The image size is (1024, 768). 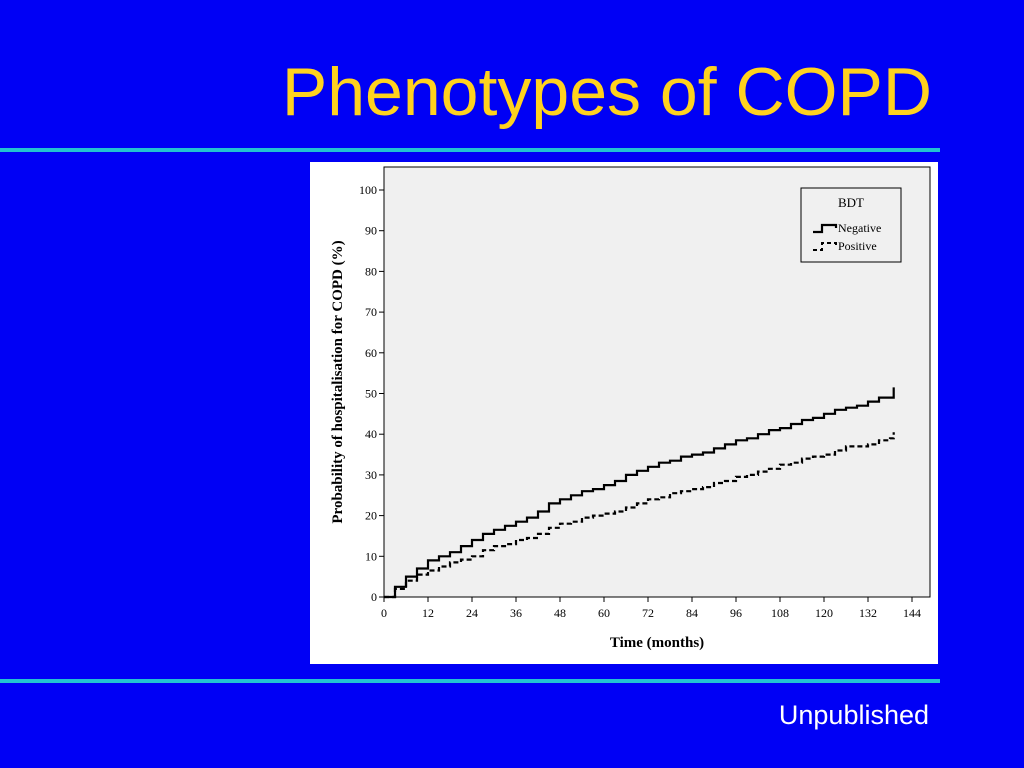 What do you see at coordinates (692, 613) in the screenshot?
I see `x-tick-label: 84` at bounding box center [692, 613].